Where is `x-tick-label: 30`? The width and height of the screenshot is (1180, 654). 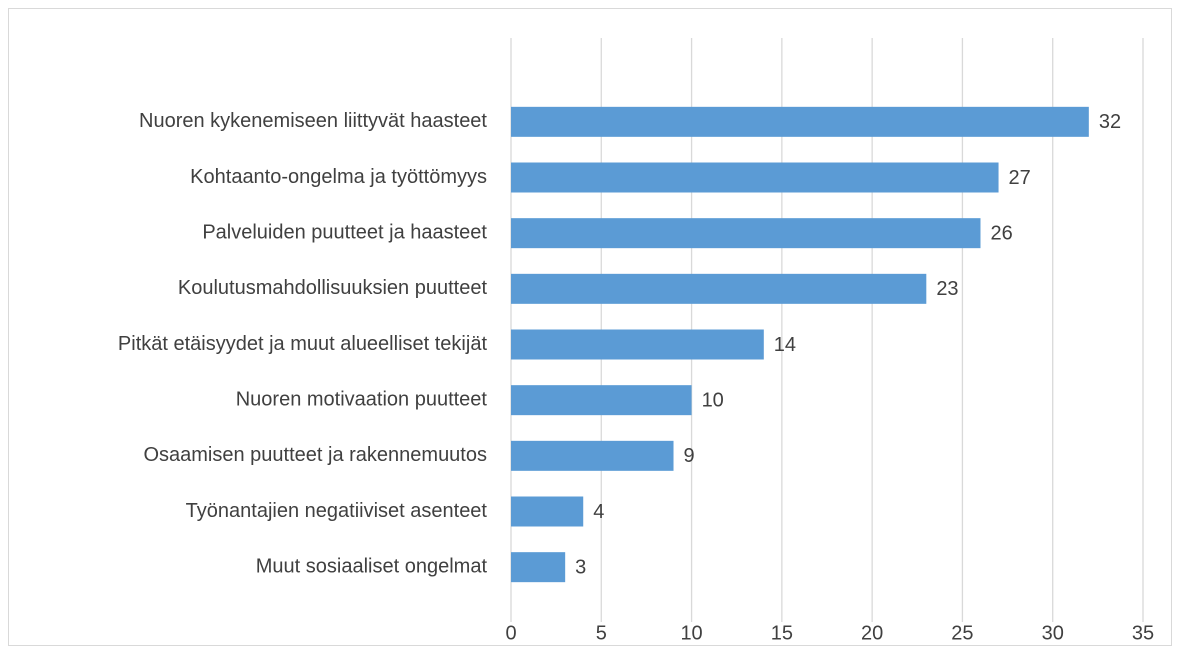
x-tick-label: 30 is located at coordinates (1053, 633).